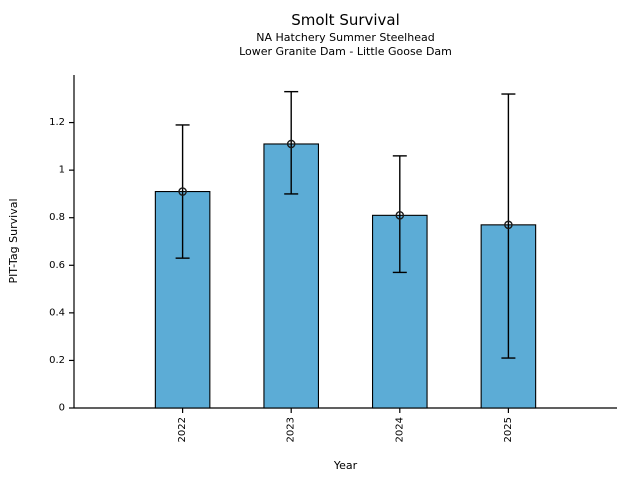 The image size is (640, 480). I want to click on x-axis-label: Year, so click(345, 465).